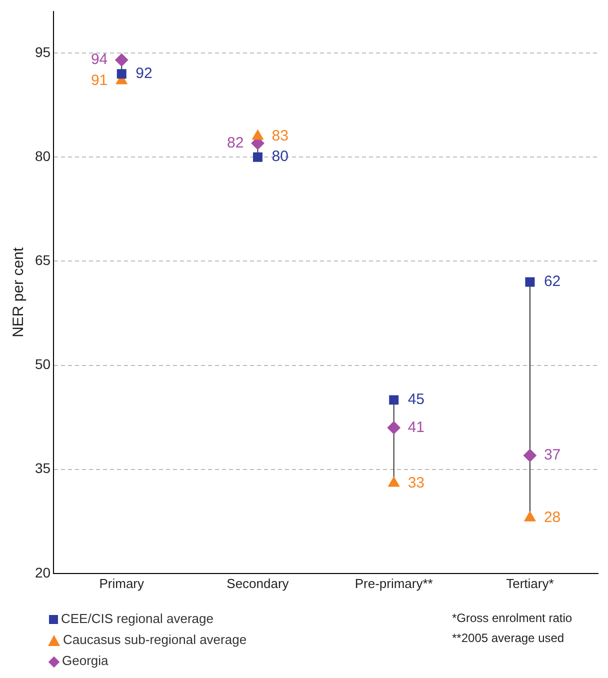 This screenshot has width=608, height=678. What do you see at coordinates (99, 80) in the screenshot?
I see `data-label: 91` at bounding box center [99, 80].